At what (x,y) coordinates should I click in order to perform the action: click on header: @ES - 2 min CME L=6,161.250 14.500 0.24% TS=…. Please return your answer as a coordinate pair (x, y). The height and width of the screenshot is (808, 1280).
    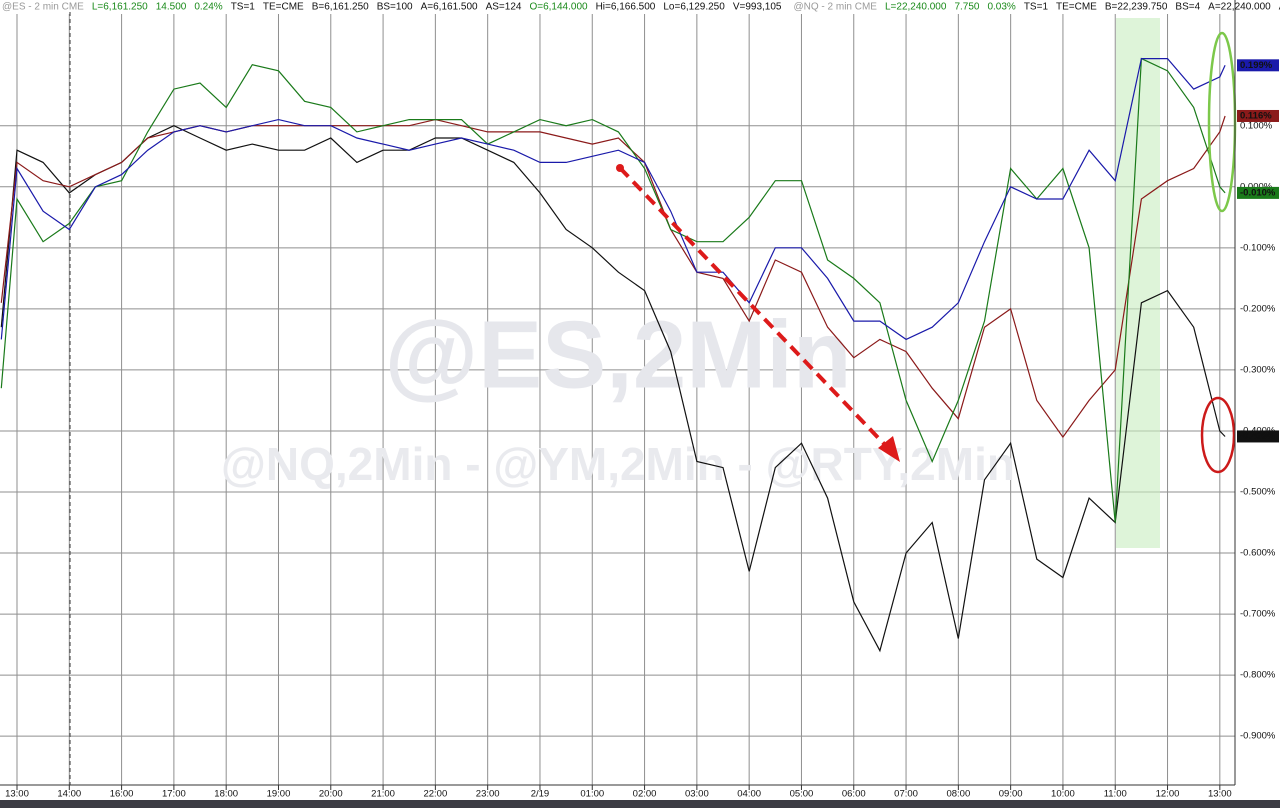
    Looking at the image, I should click on (641, 7).